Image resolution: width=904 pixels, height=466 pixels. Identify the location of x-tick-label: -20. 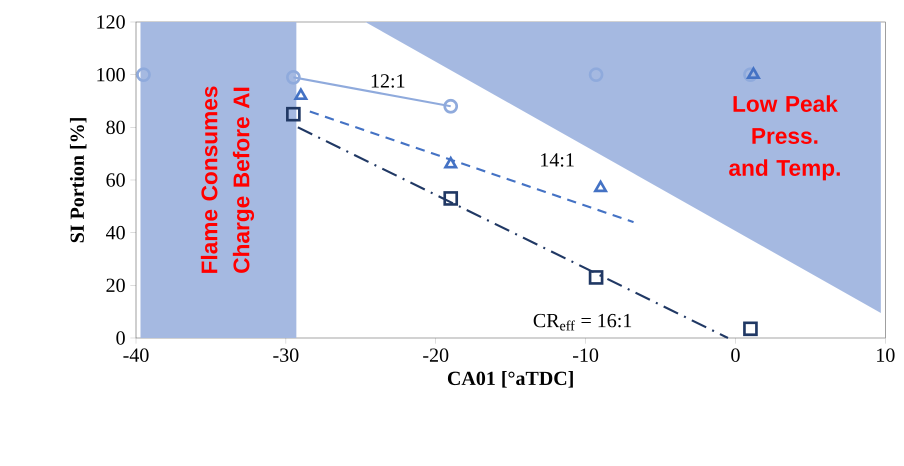
(435, 355).